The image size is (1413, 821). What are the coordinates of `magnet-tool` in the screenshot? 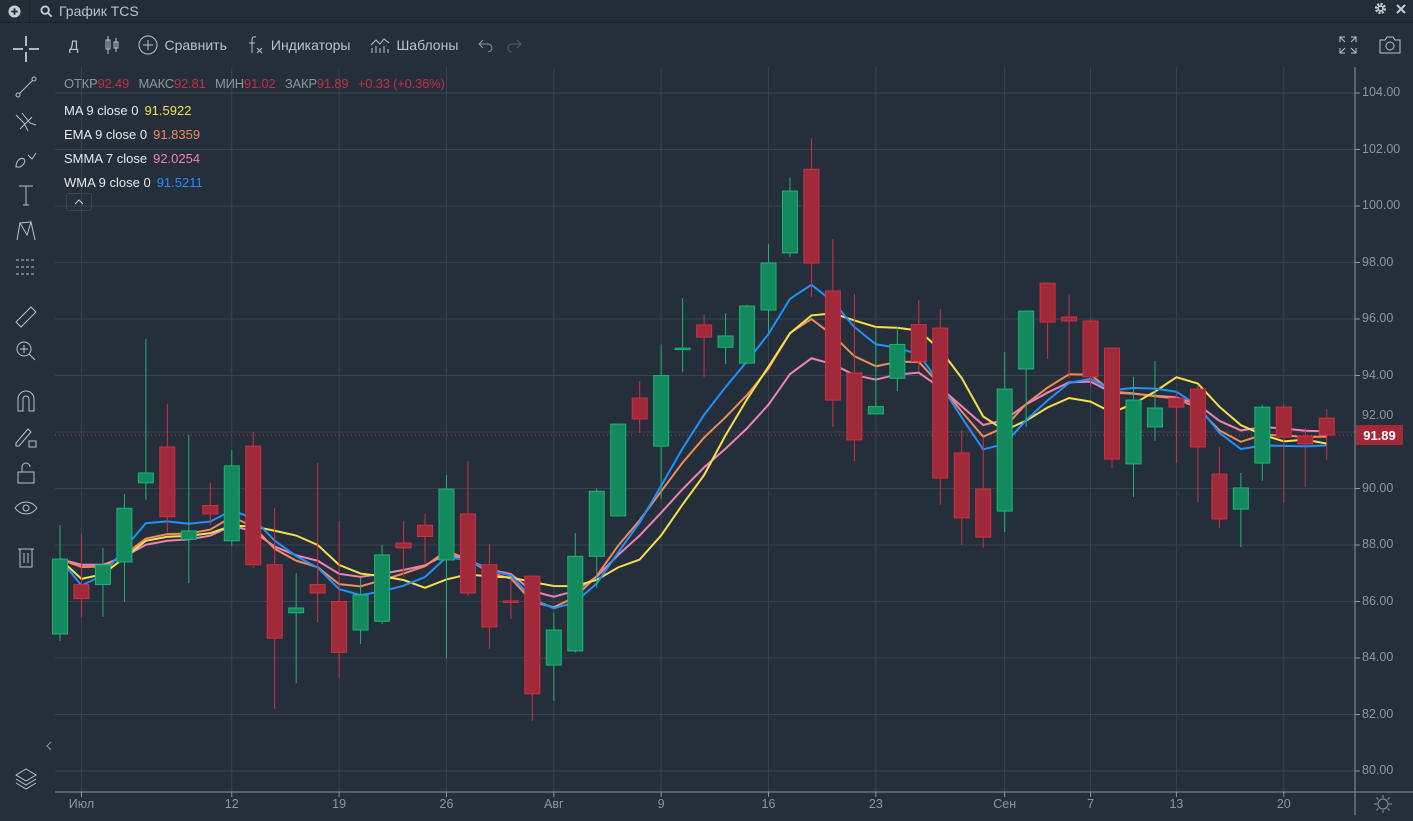 It's located at (26, 401).